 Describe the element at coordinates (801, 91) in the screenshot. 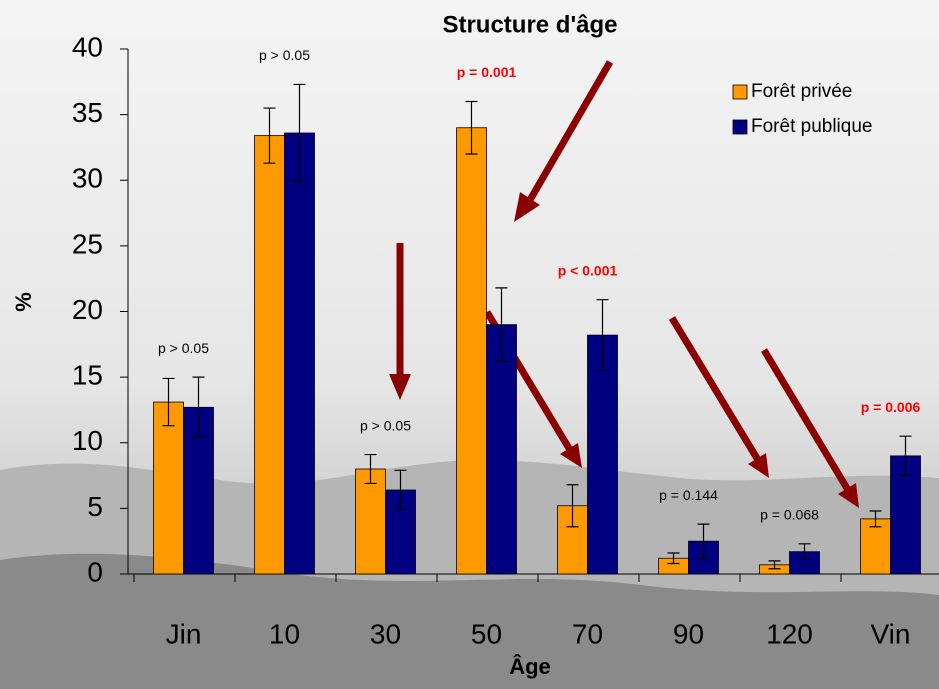

I see `legend-label: Forêt privée` at that location.